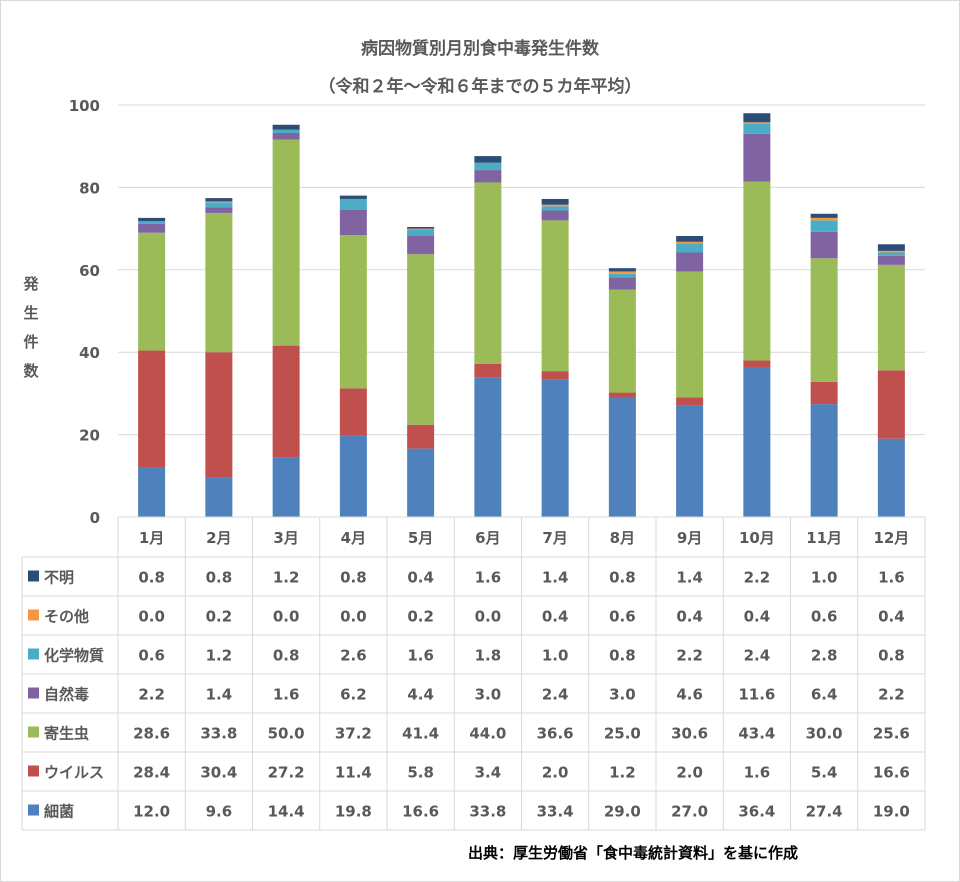  I want to click on data-table-value: 30.0, so click(824, 734).